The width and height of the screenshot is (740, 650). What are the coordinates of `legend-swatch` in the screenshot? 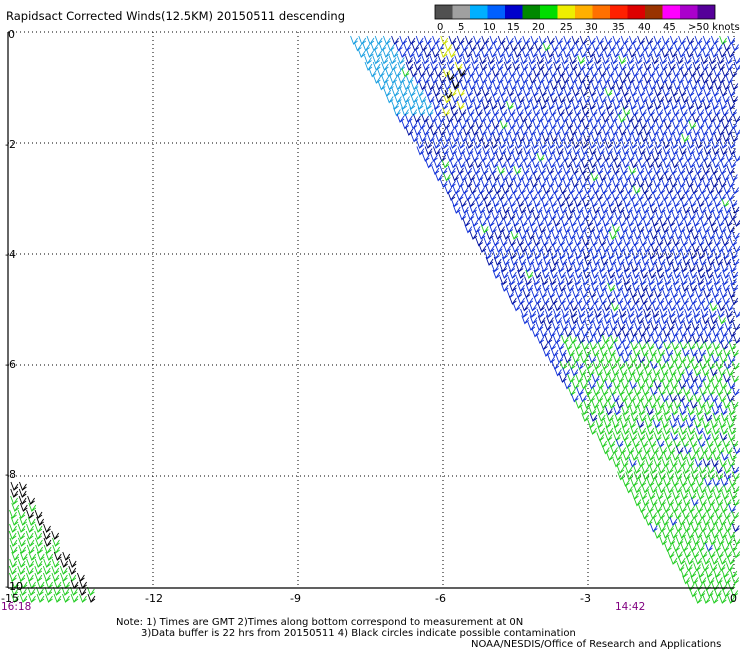 It's located at (671, 12).